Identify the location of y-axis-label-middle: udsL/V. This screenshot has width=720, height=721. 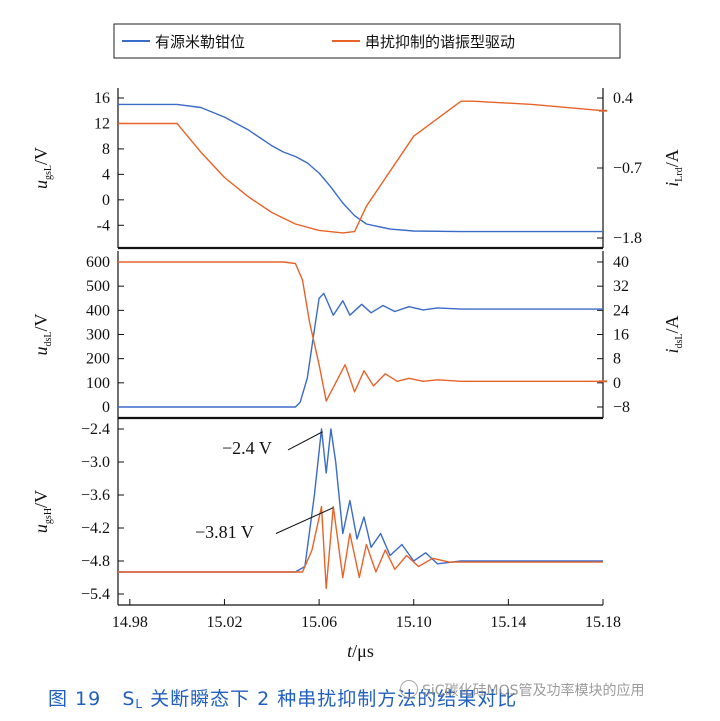
(42, 334).